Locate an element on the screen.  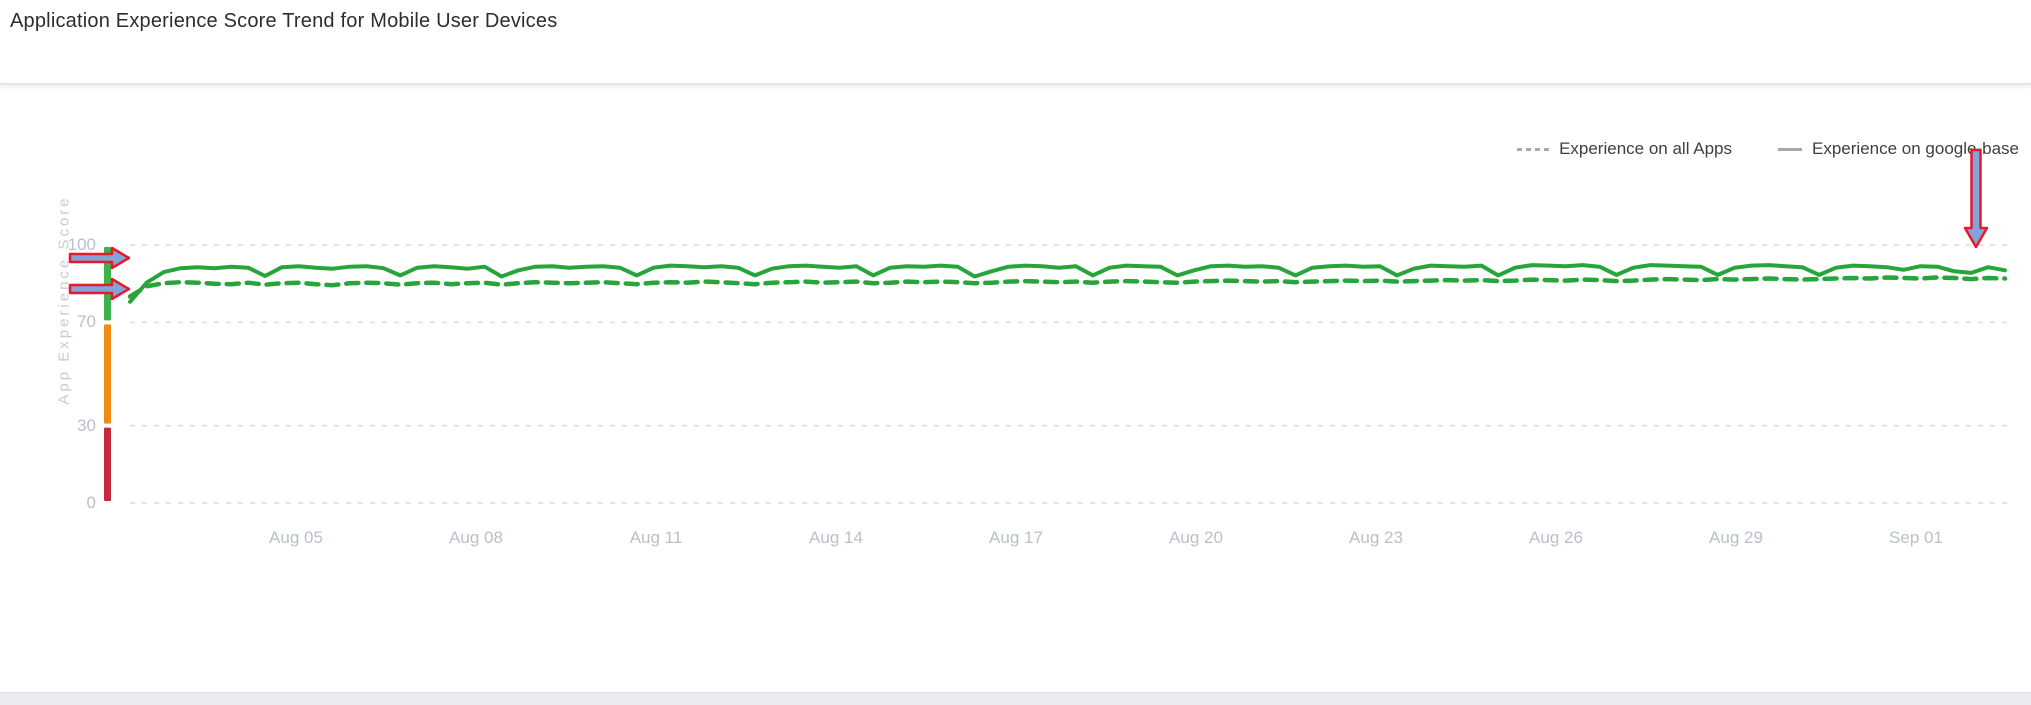
solid-line-marker-icon is located at coordinates (1790, 149).